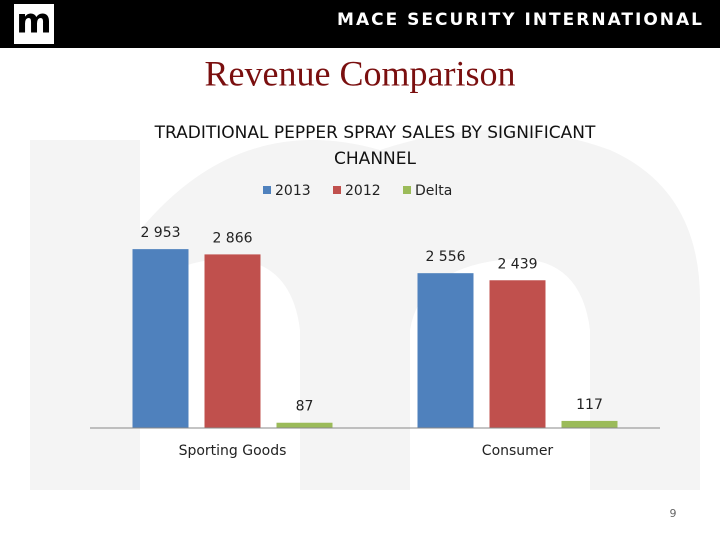 This screenshot has height=540, width=720. I want to click on data-label: 2 556, so click(445, 257).